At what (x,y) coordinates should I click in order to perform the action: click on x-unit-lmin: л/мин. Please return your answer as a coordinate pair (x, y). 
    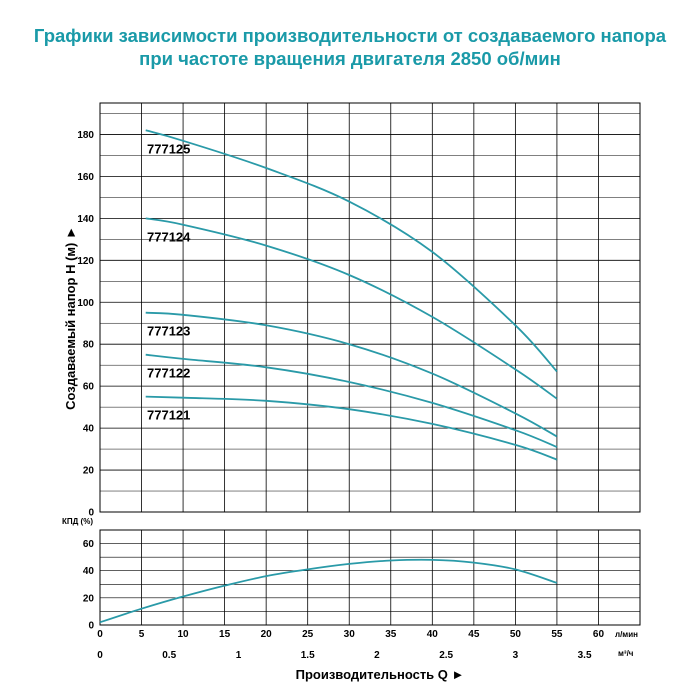
    Looking at the image, I should click on (626, 634).